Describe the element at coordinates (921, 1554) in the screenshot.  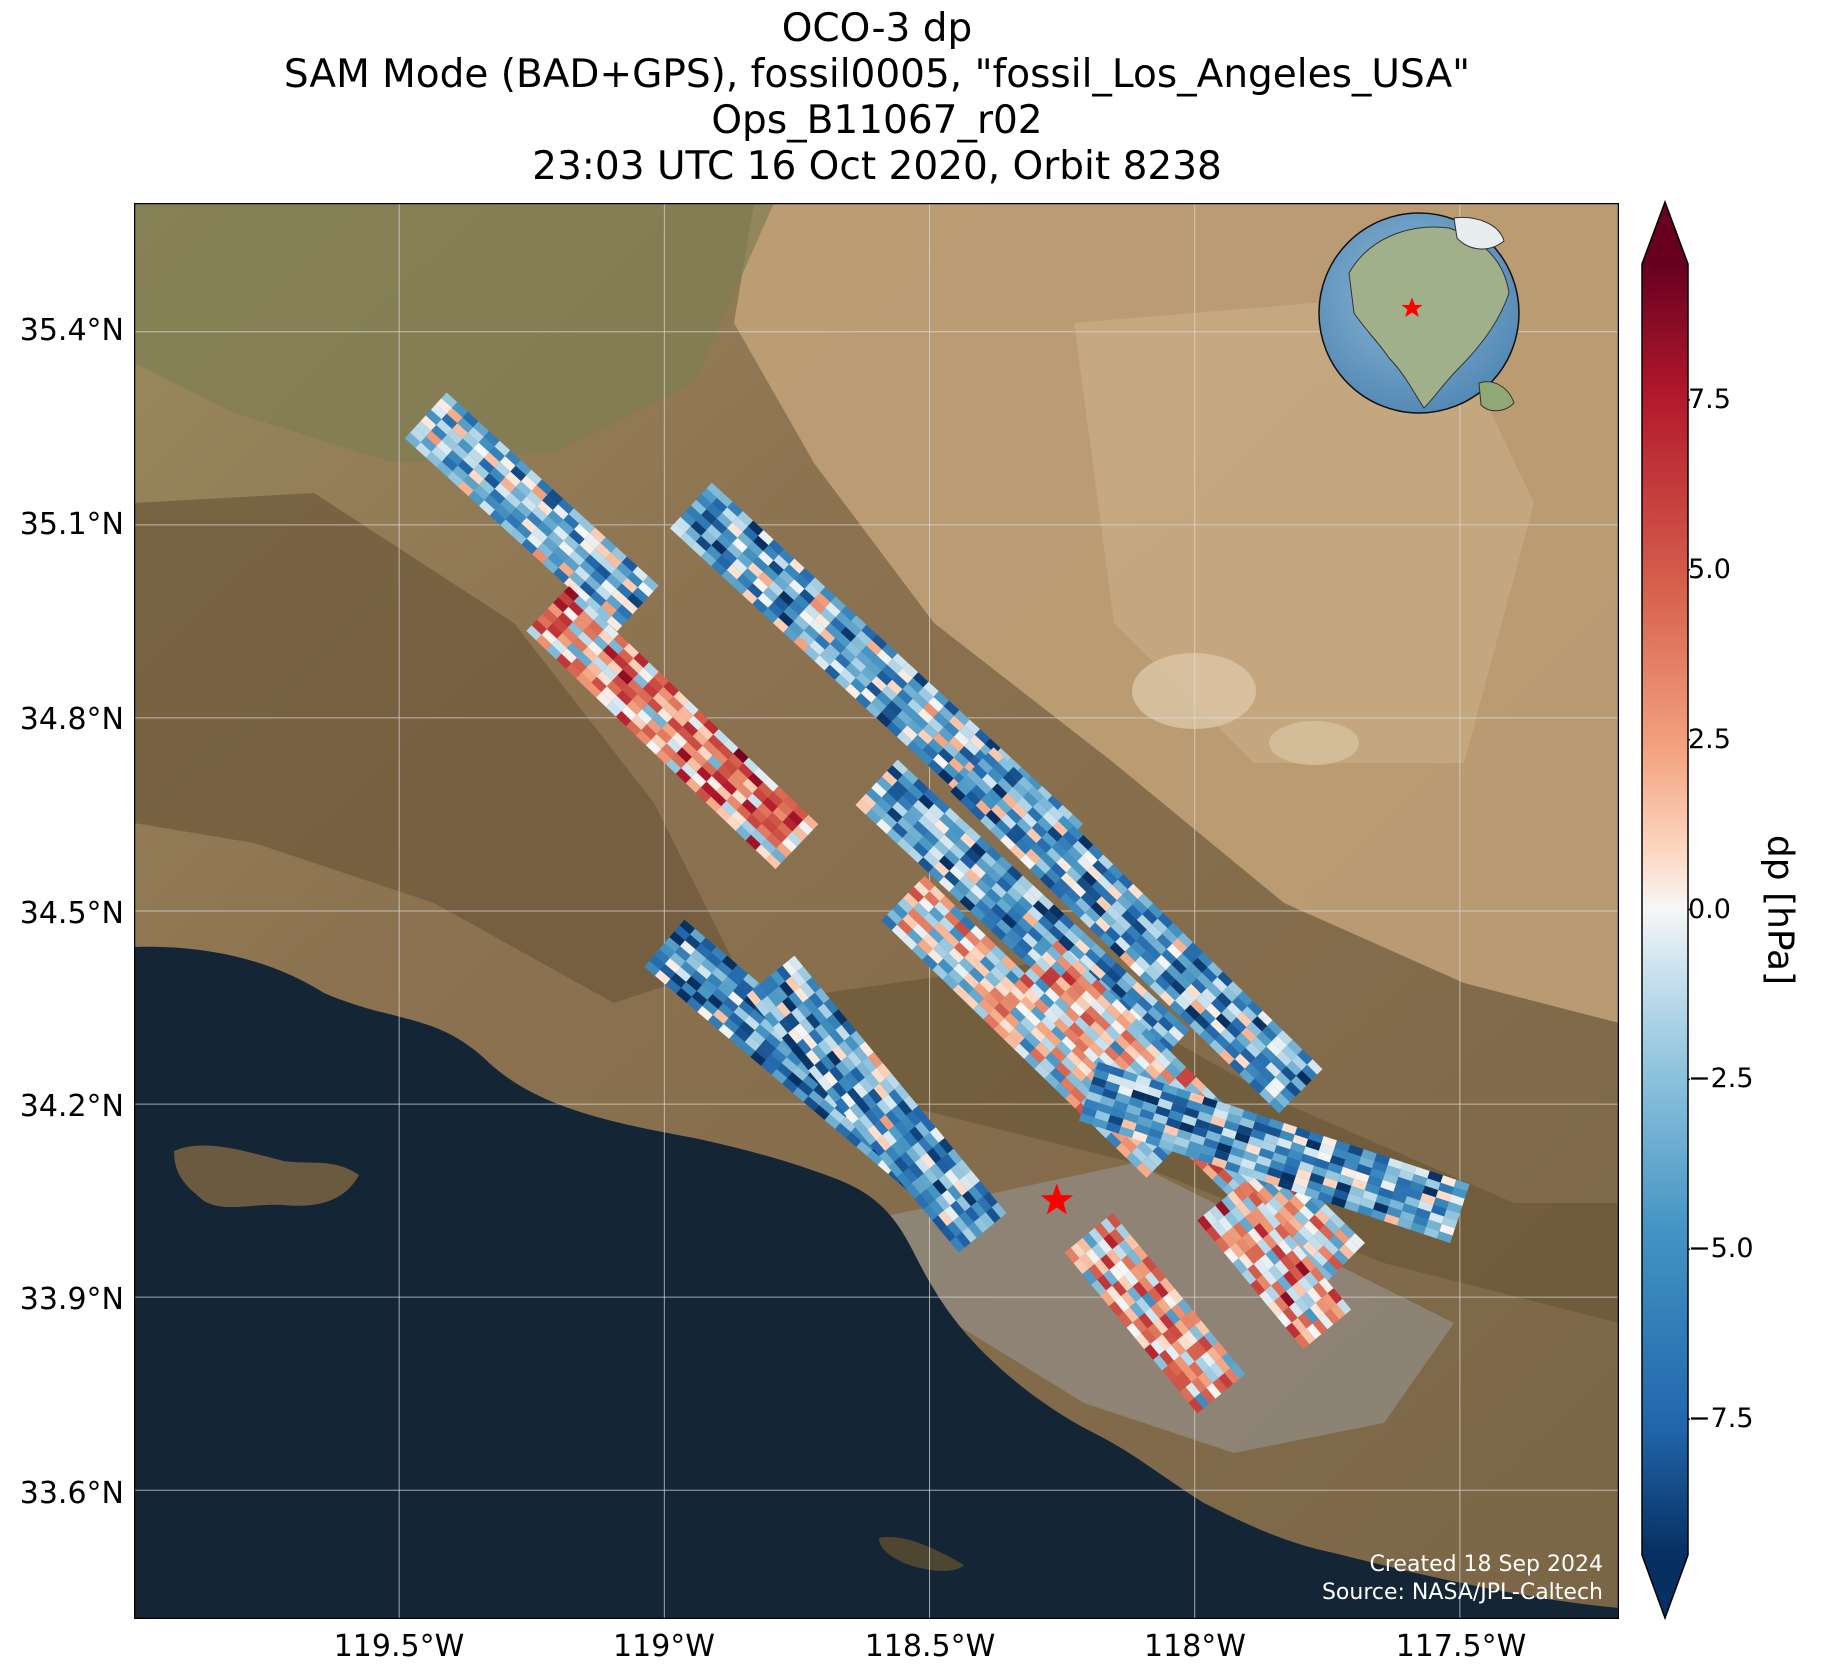
I see `catalina-island` at that location.